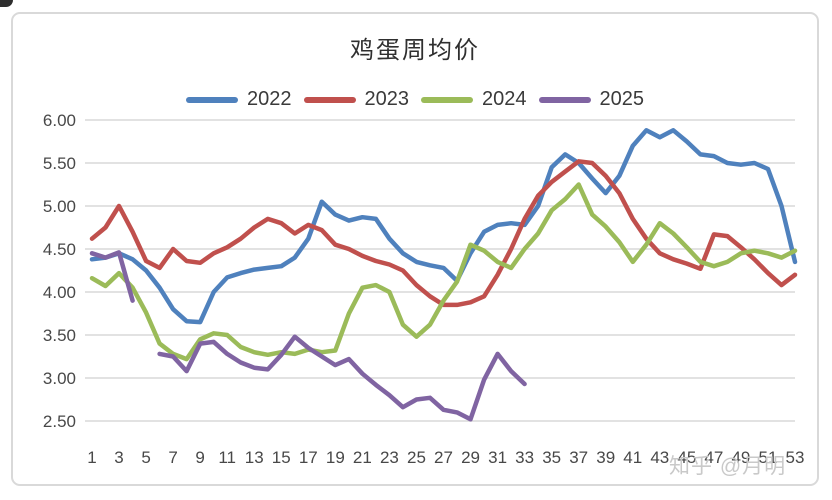 This screenshot has height=500, width=832. Describe the element at coordinates (59, 292) in the screenshot. I see `y-tick-label: 4.00` at that location.